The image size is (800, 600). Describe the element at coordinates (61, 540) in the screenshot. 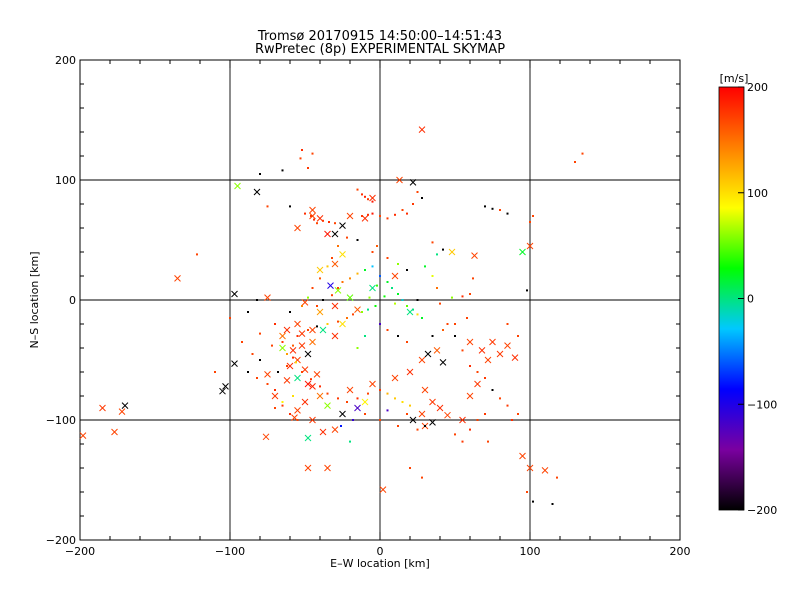

I see `y-tick-label: −200` at that location.